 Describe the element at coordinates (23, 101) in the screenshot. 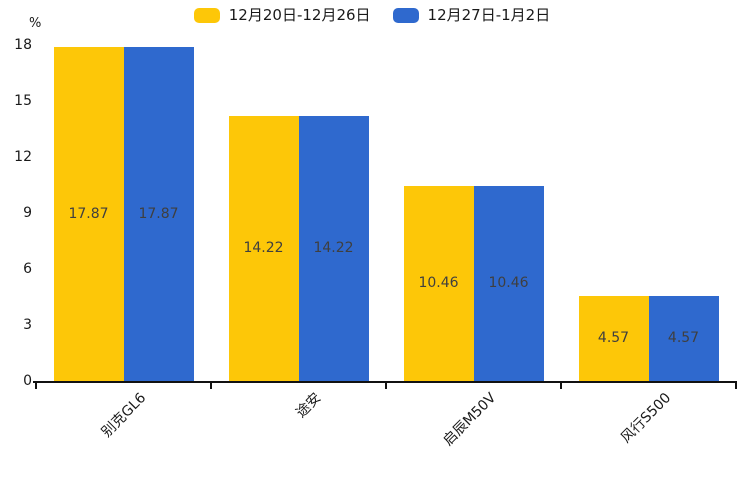

I see `y-tick-label: 15` at that location.